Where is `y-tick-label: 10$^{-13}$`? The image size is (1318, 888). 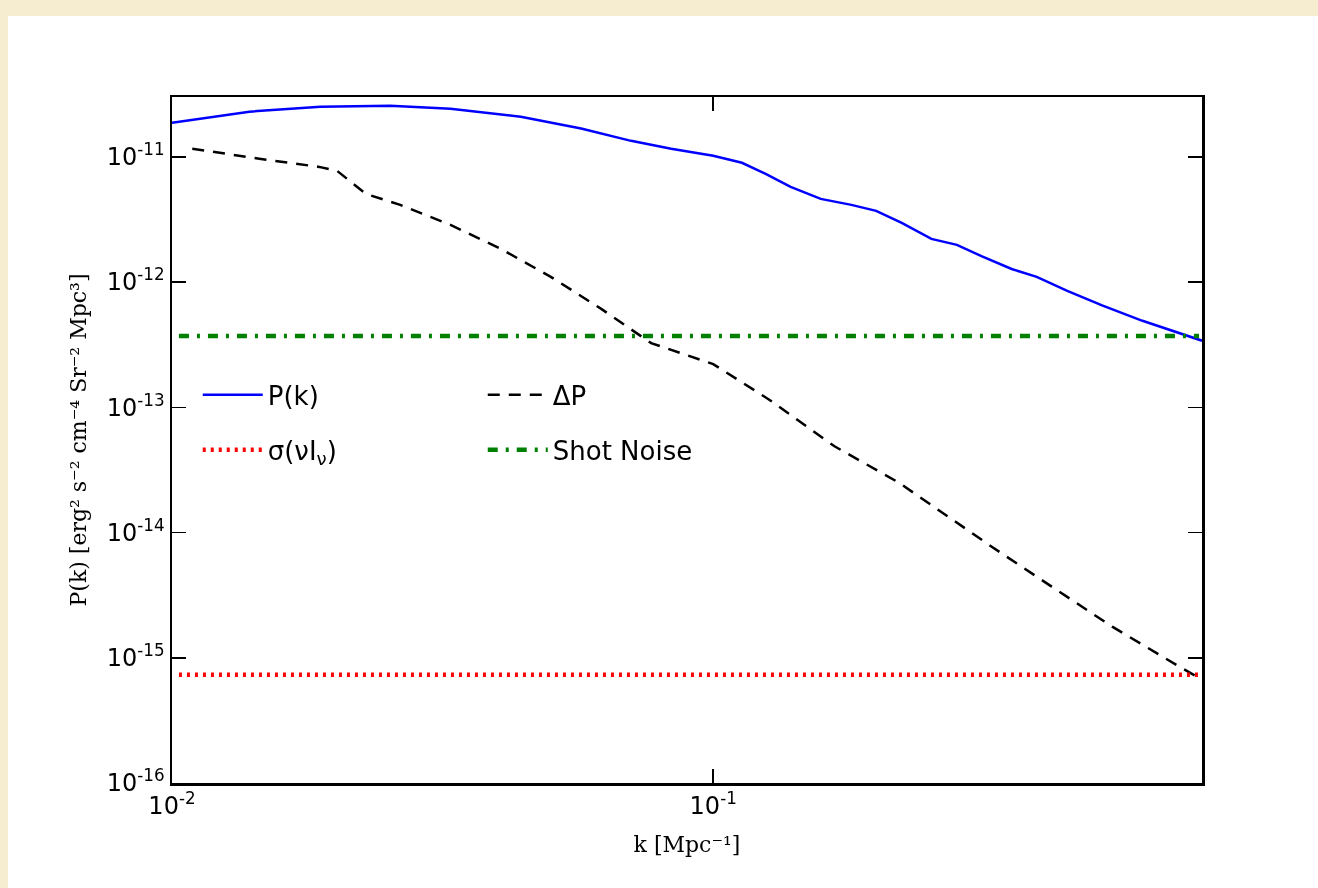
y-tick-label: 10$^{-13}$ is located at coordinates (135, 405).